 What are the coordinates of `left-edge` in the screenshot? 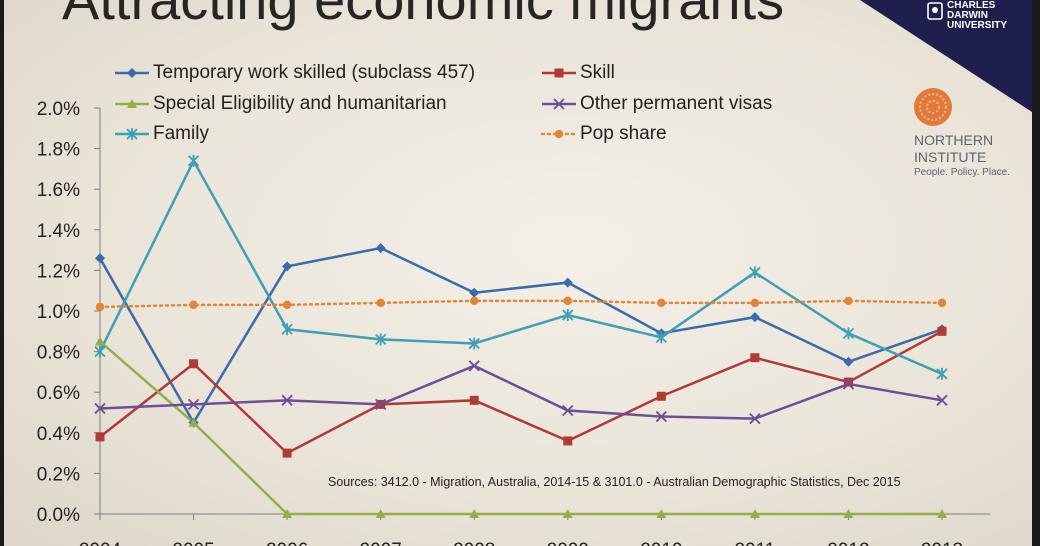 It's located at (2, 273).